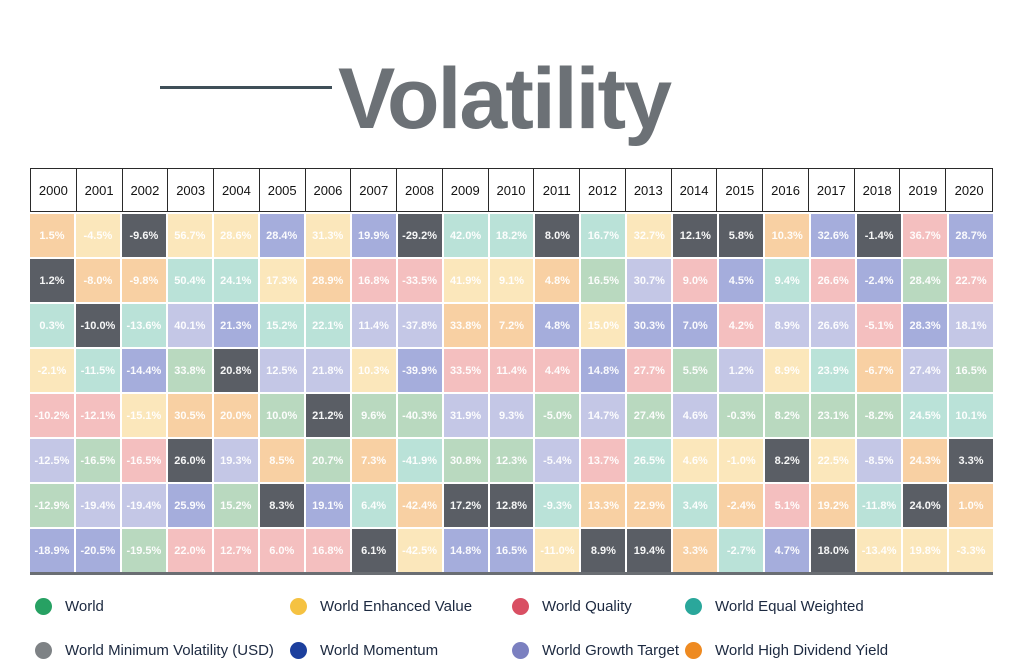 The width and height of the screenshot is (1024, 671). I want to click on grid-cell-2017-enhanced_value: 22.5%, so click(833, 460).